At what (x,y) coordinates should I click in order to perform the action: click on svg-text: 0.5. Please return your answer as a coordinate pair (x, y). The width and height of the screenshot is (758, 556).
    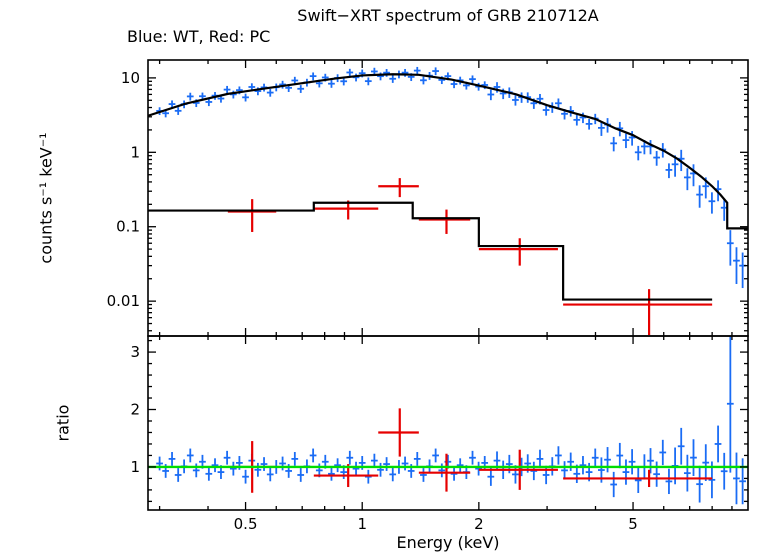
    Looking at the image, I should click on (246, 524).